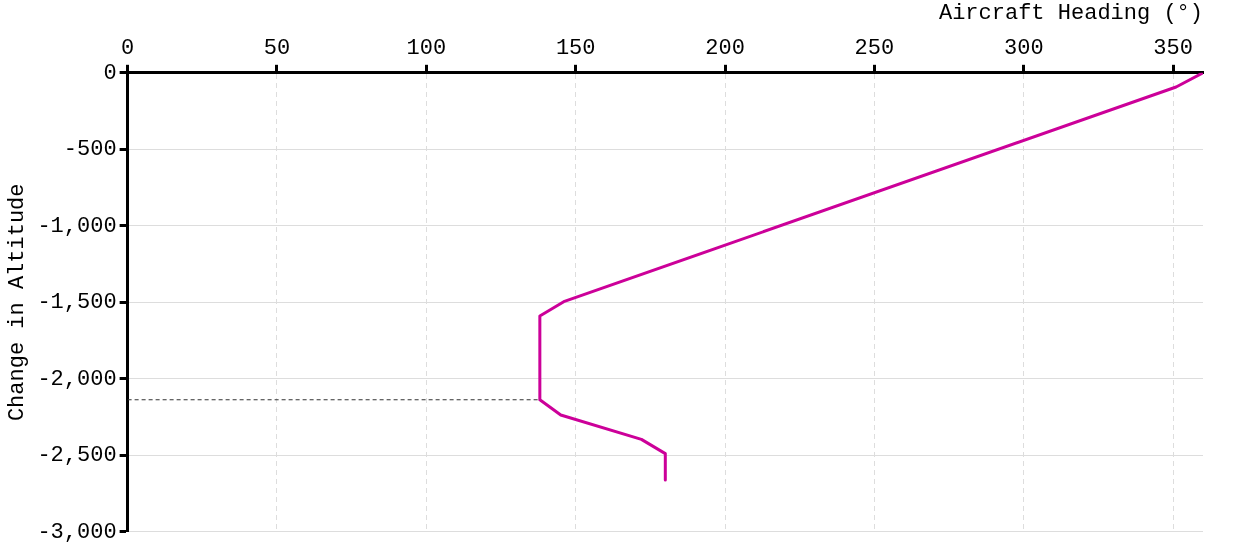 The height and width of the screenshot is (548, 1243). Describe the element at coordinates (77, 456) in the screenshot. I see `y-tick-label: -2,500` at that location.